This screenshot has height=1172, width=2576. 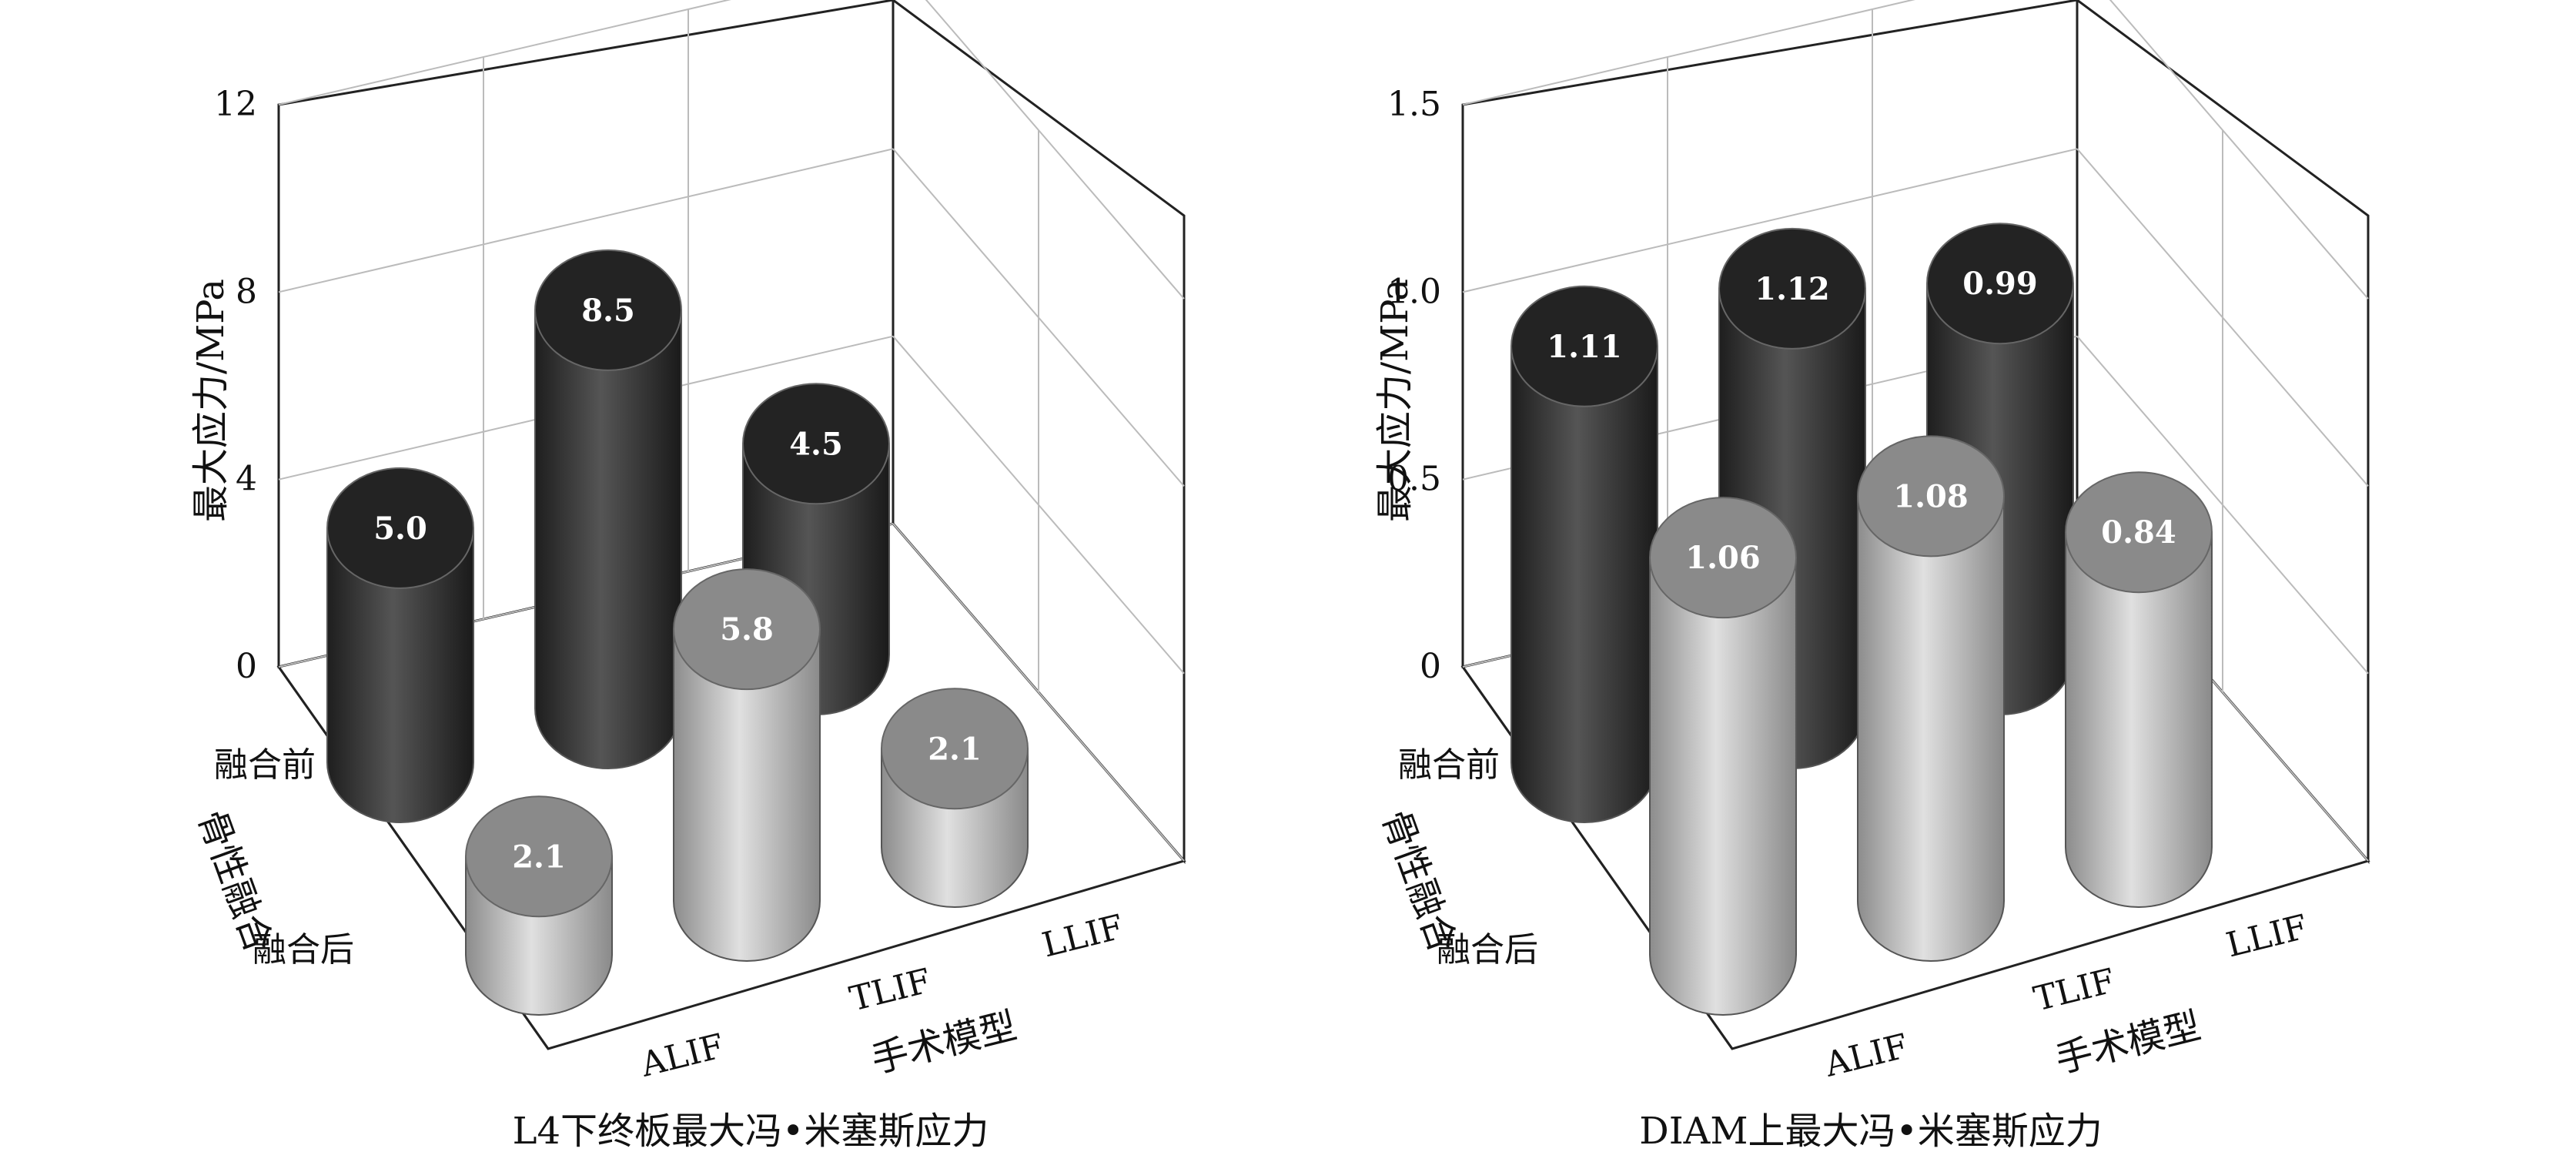 I want to click on data-label: 0.99, so click(x=2000, y=284).